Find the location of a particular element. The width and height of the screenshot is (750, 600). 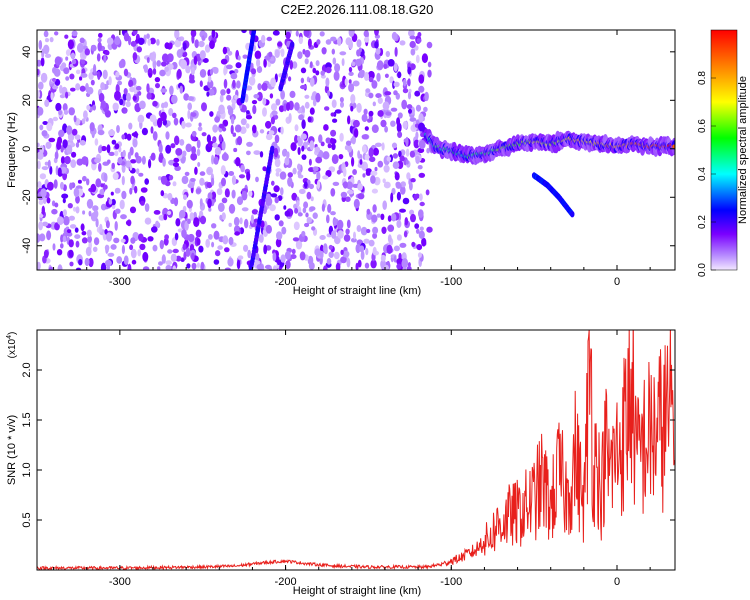

y-tick-label: 0.5 is located at coordinates (27, 519).